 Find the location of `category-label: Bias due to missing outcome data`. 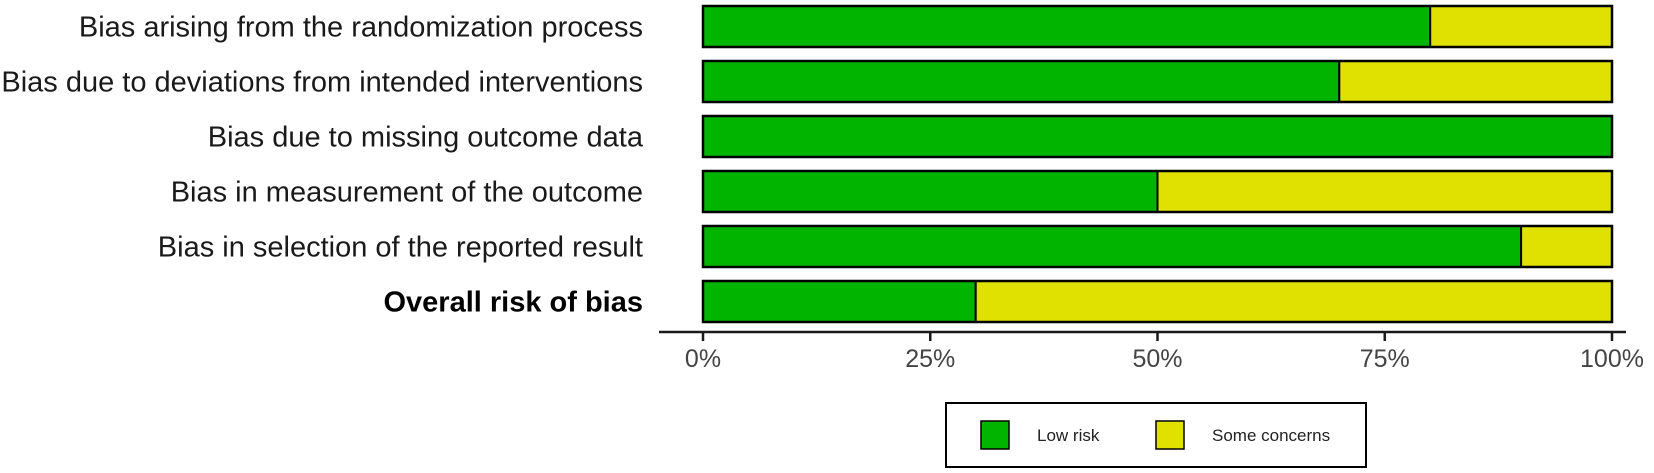

category-label: Bias due to missing outcome data is located at coordinates (426, 138).